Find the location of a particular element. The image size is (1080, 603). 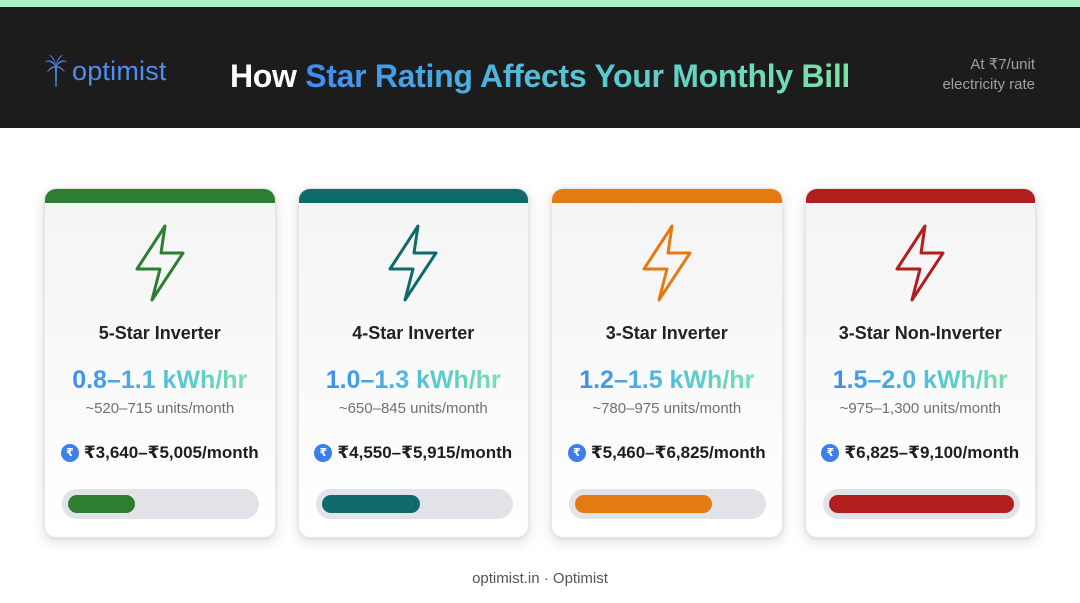

card-cost-value: ₹6,825–₹9,100/month is located at coordinates (932, 452).